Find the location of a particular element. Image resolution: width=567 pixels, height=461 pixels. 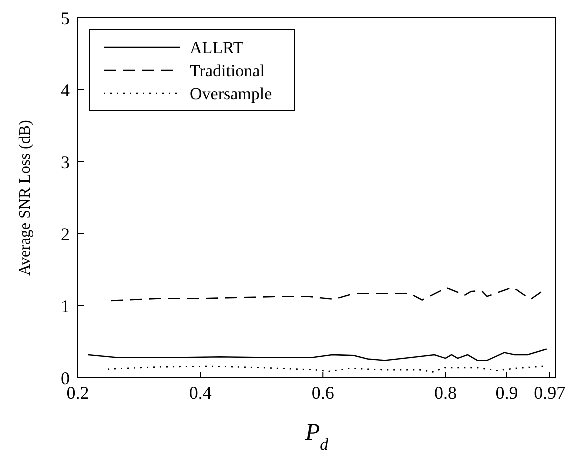

y-tick-label: 2 is located at coordinates (65, 234).